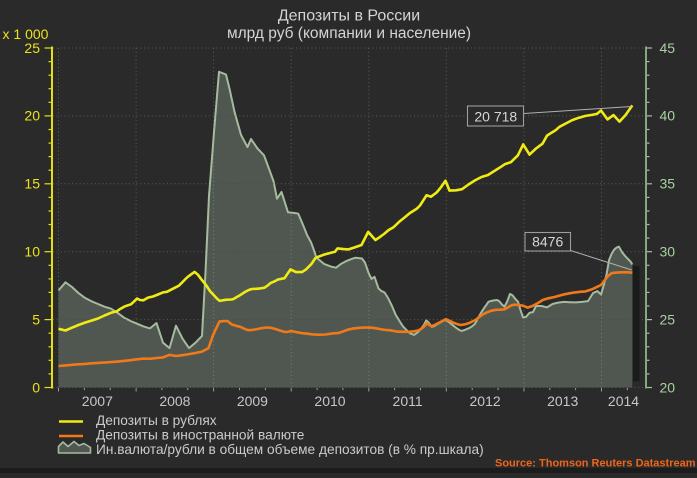 The image size is (697, 478). I want to click on svg-text: 30, so click(668, 252).